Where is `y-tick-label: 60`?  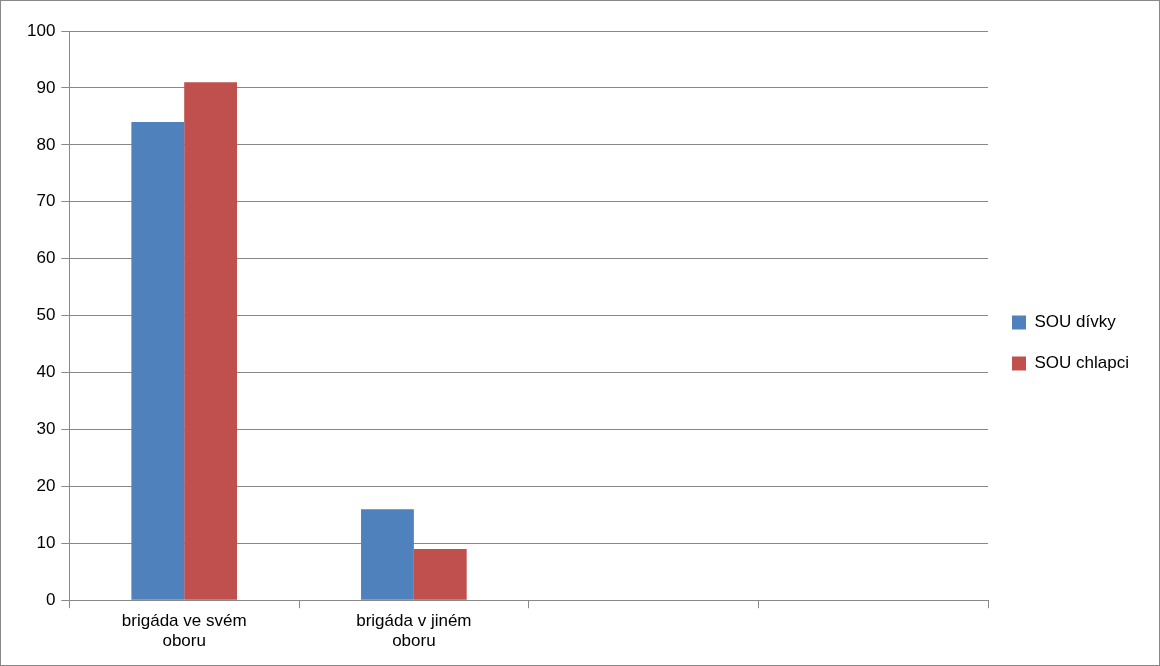
y-tick-label: 60 is located at coordinates (46, 258).